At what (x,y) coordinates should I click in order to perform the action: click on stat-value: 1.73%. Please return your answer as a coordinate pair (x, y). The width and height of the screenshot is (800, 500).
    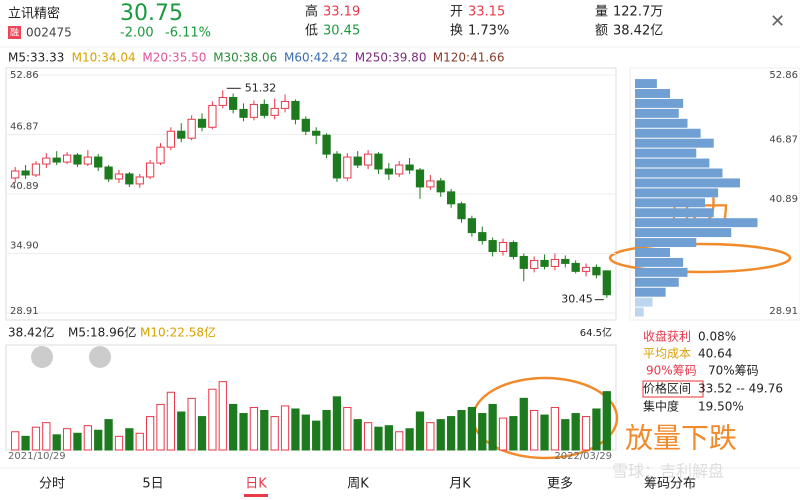
    Looking at the image, I should click on (488, 31).